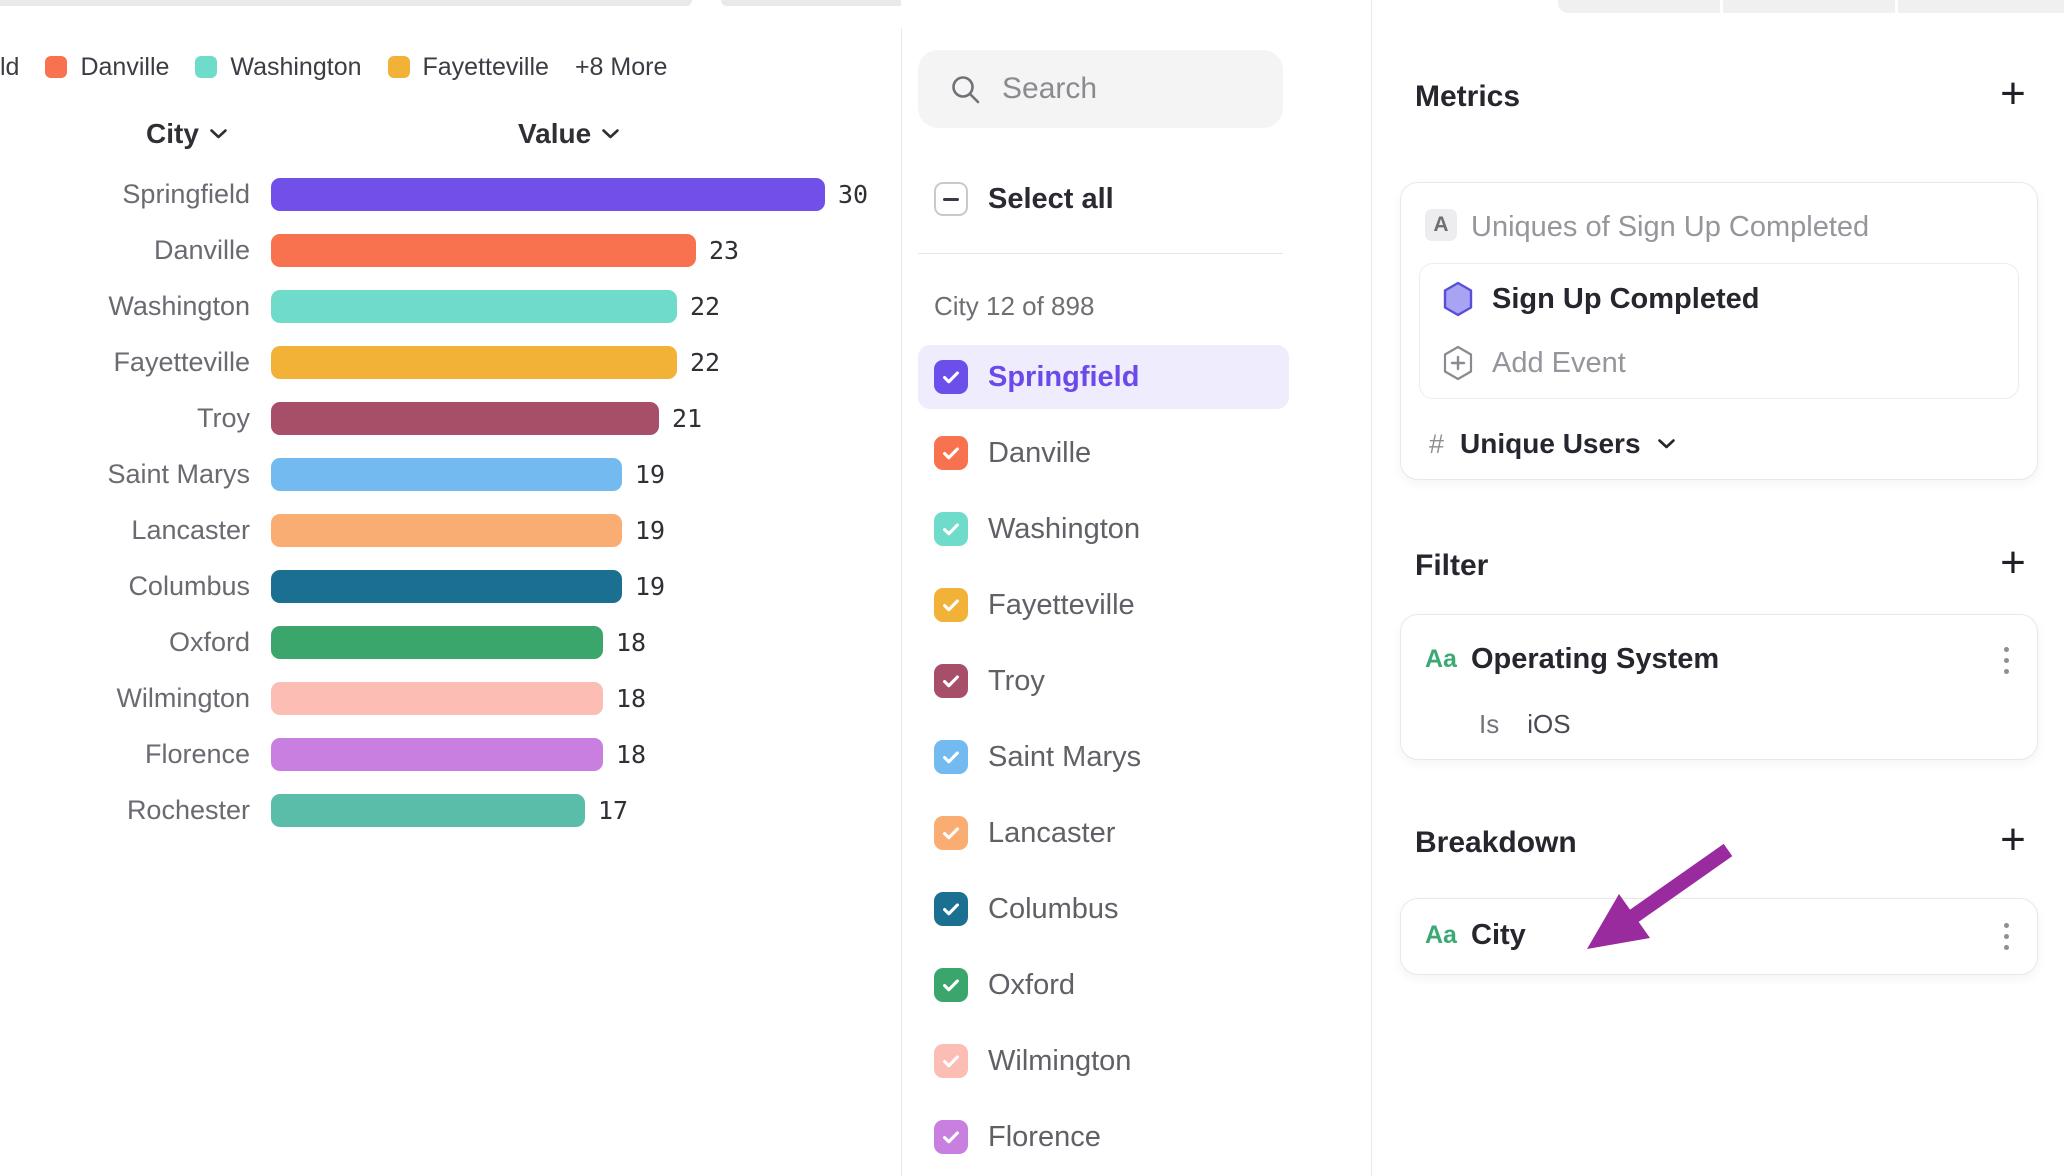 The image size is (2064, 1176). What do you see at coordinates (1136, 453) in the screenshot?
I see `city-list-item: Danville` at bounding box center [1136, 453].